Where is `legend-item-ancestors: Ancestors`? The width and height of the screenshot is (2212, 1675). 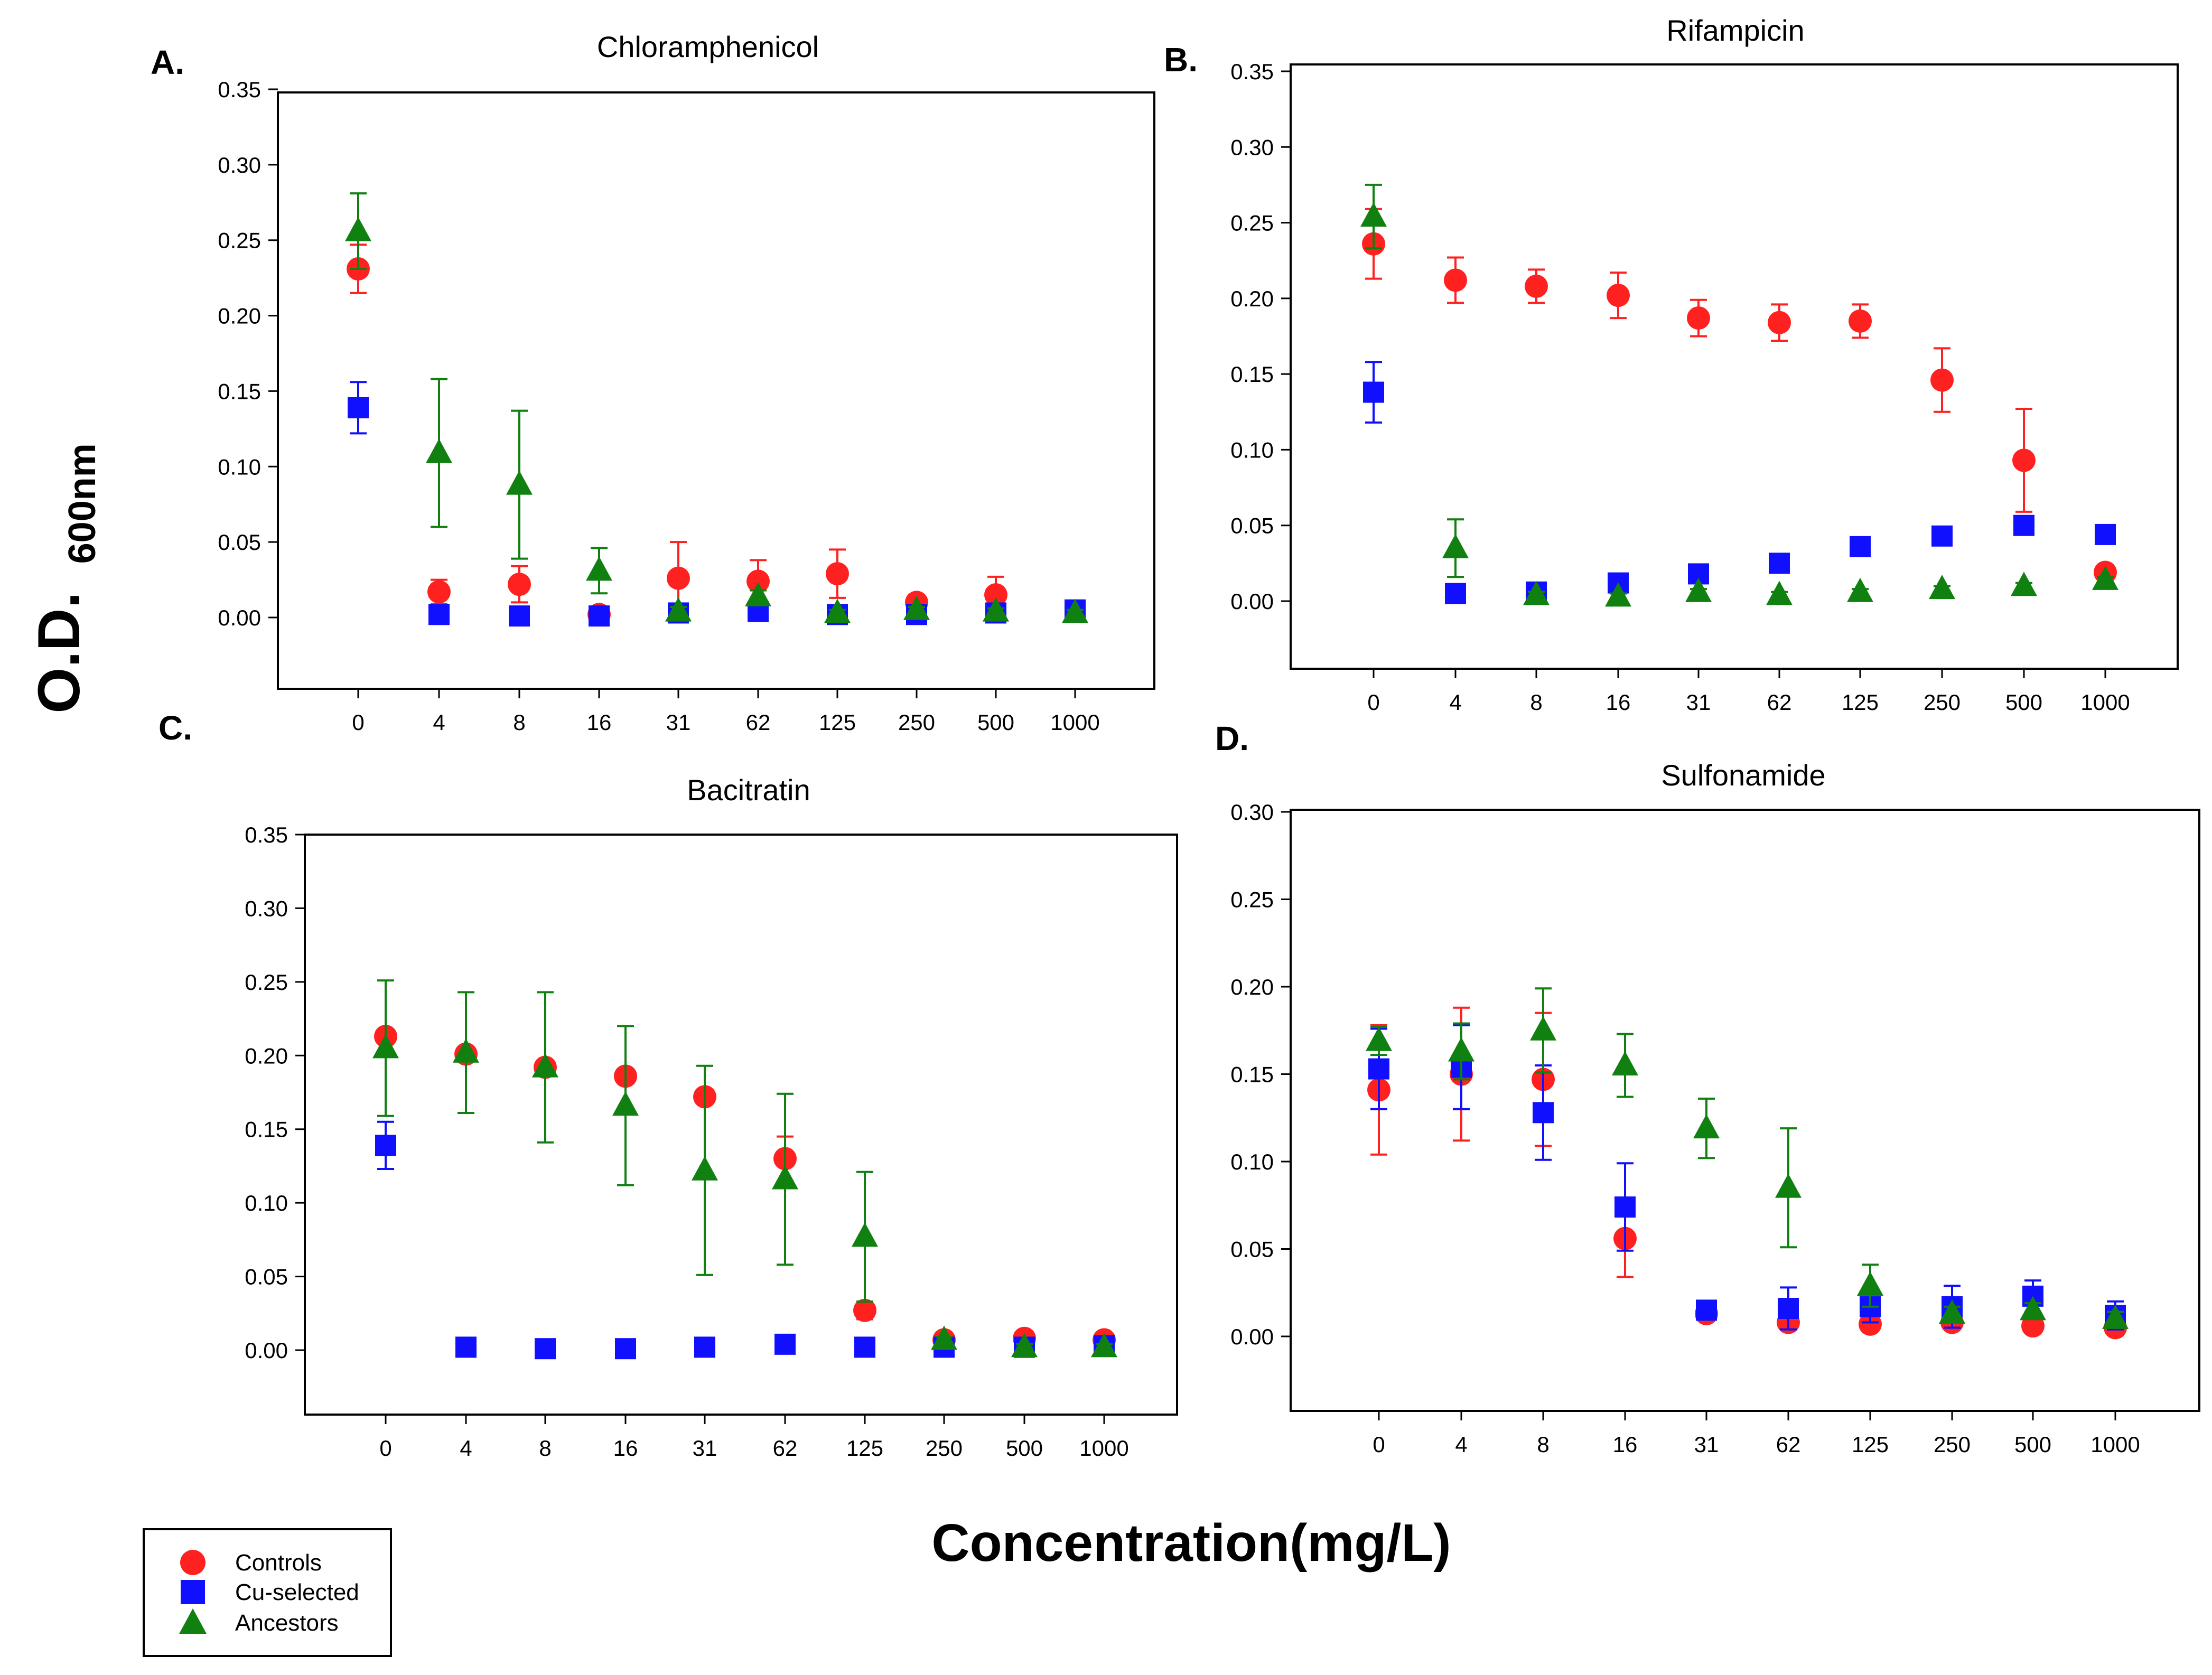
legend-item-ancestors: Ancestors is located at coordinates (259, 1622).